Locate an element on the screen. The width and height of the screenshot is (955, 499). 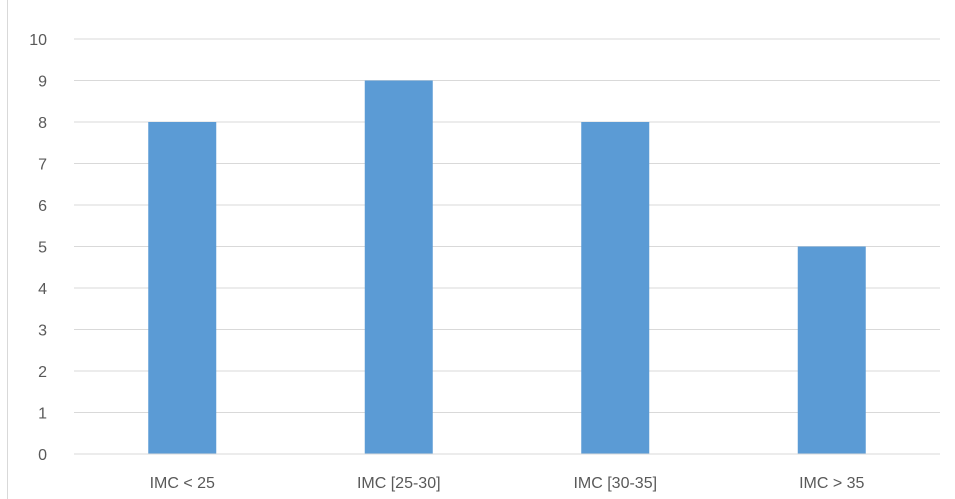
y-tick-label: 6 is located at coordinates (42, 206).